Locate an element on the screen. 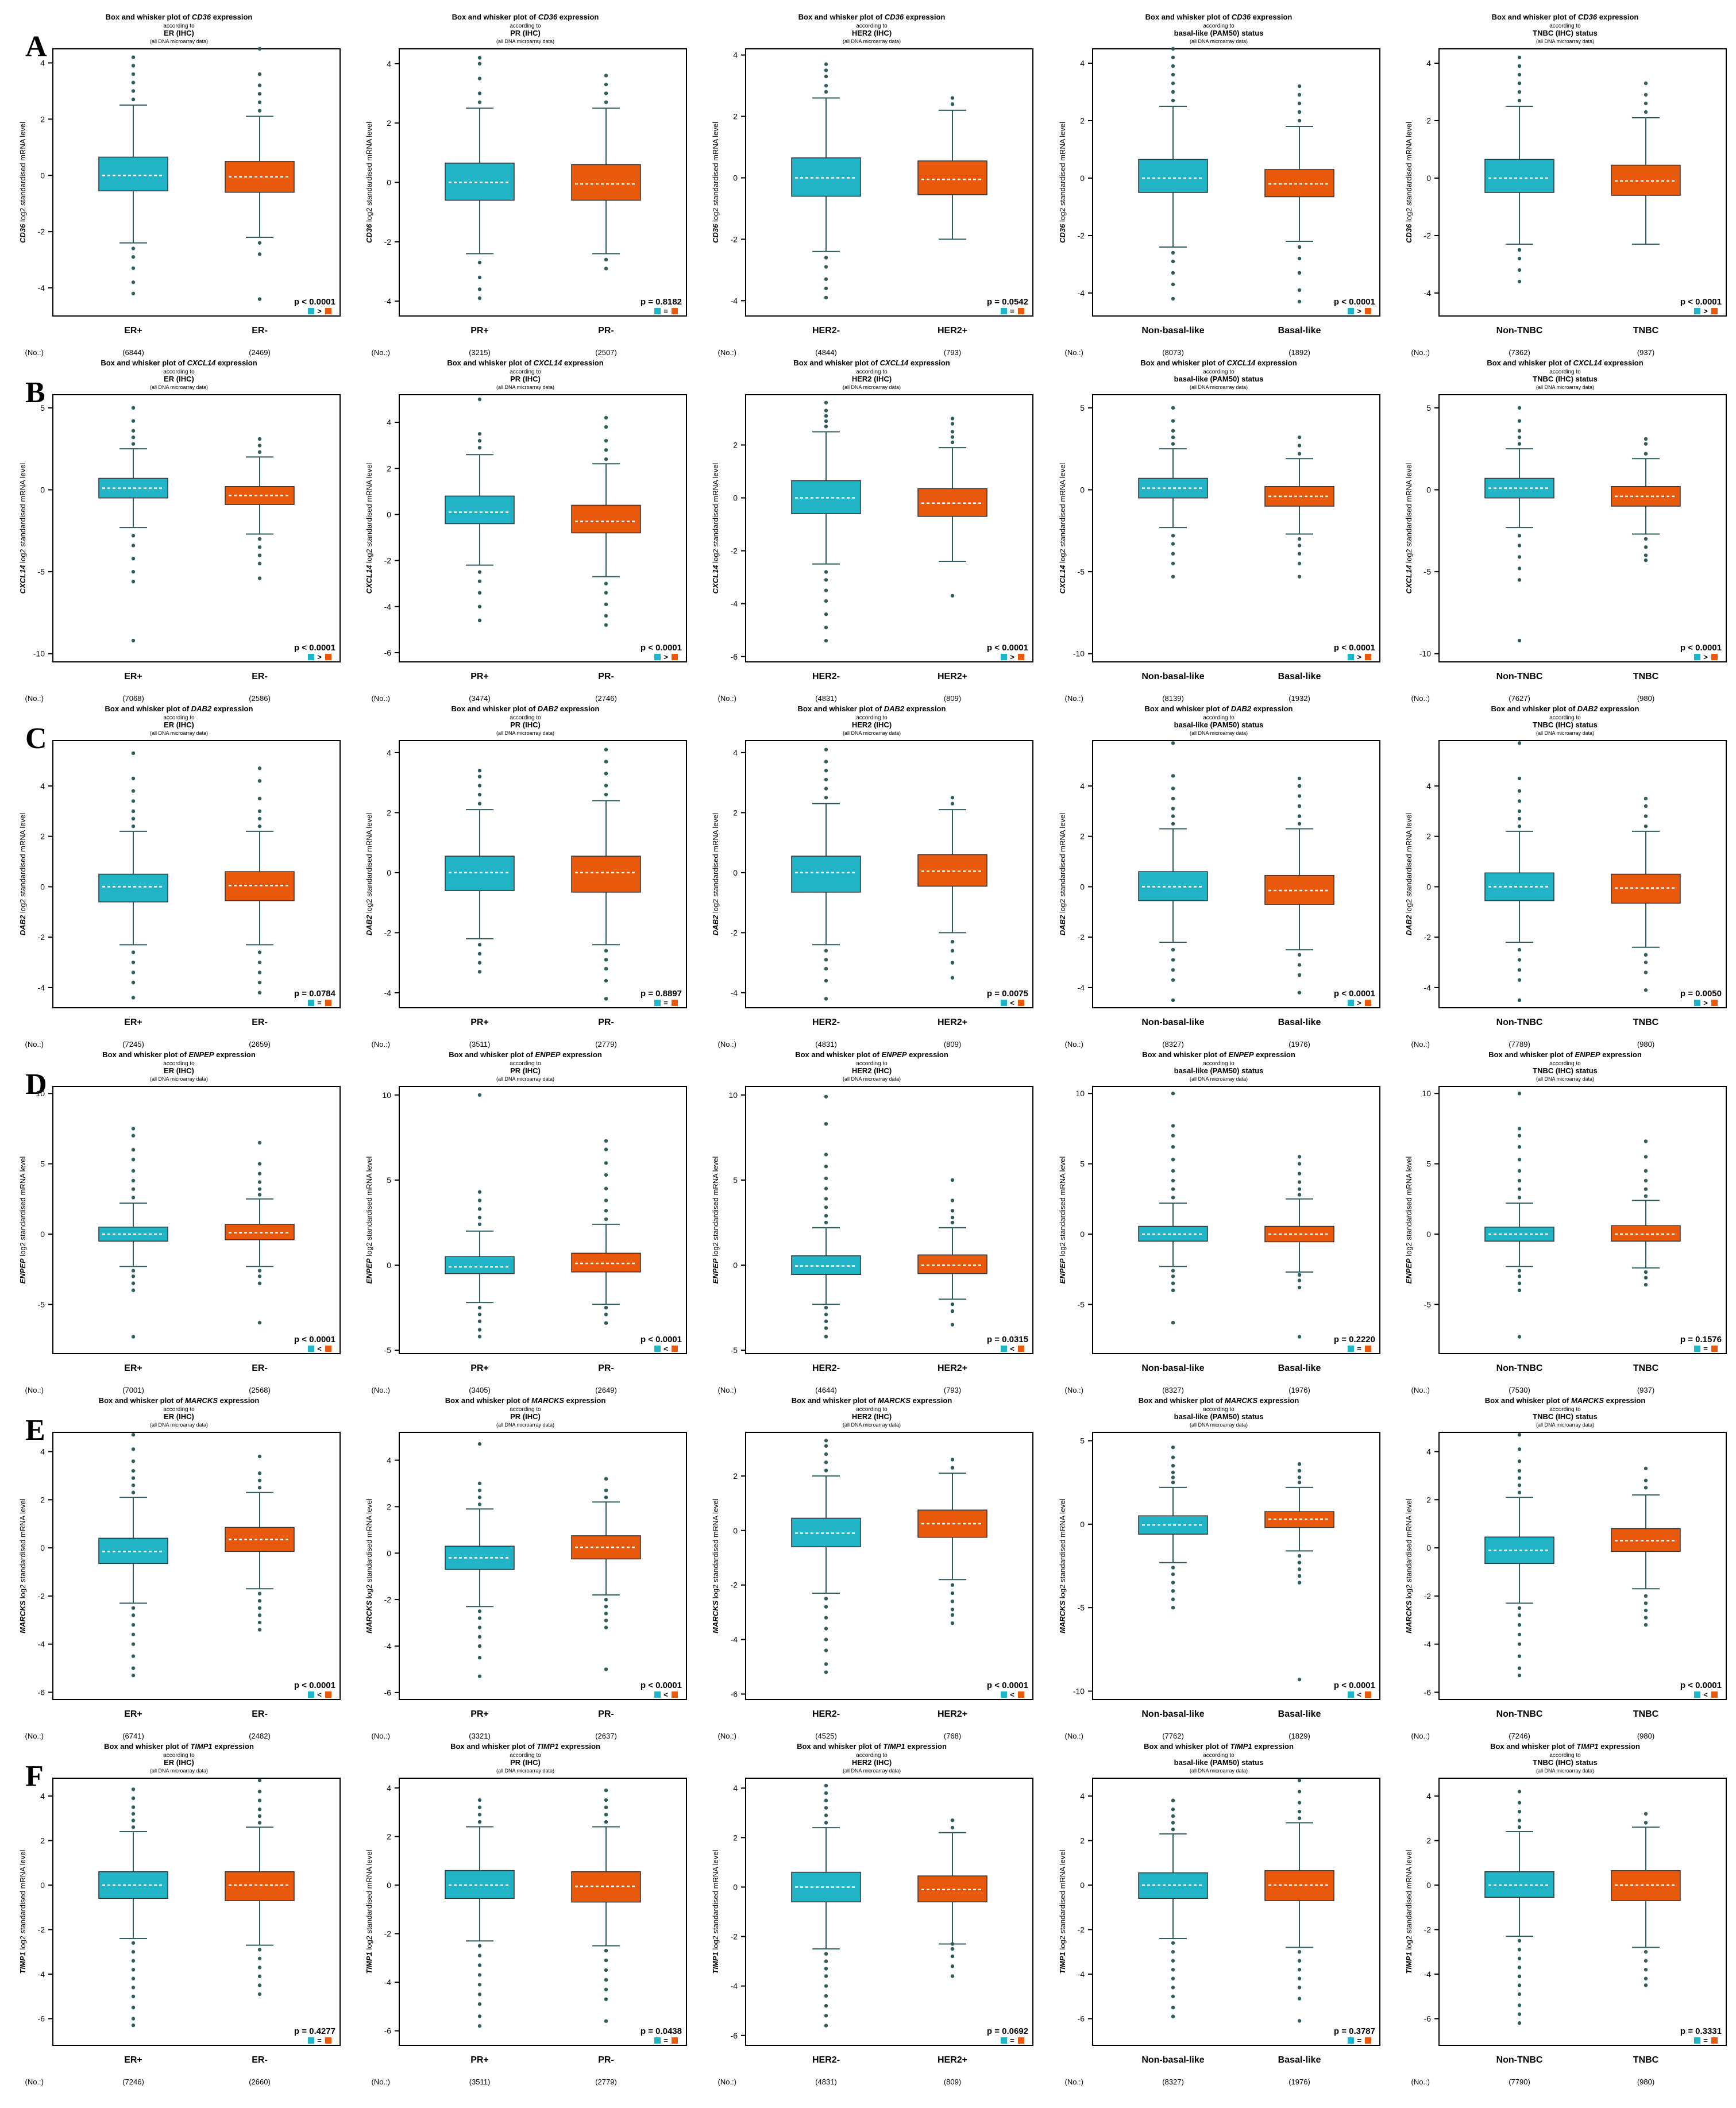 The height and width of the screenshot is (2108, 1736). x-category-label: ER+ is located at coordinates (133, 331).